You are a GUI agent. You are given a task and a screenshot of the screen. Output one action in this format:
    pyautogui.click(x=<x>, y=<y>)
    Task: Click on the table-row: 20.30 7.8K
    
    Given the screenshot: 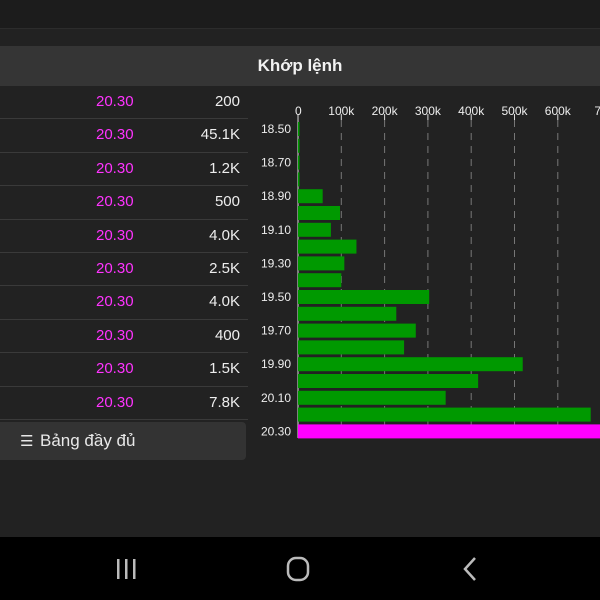 What is the action you would take?
    pyautogui.click(x=124, y=403)
    